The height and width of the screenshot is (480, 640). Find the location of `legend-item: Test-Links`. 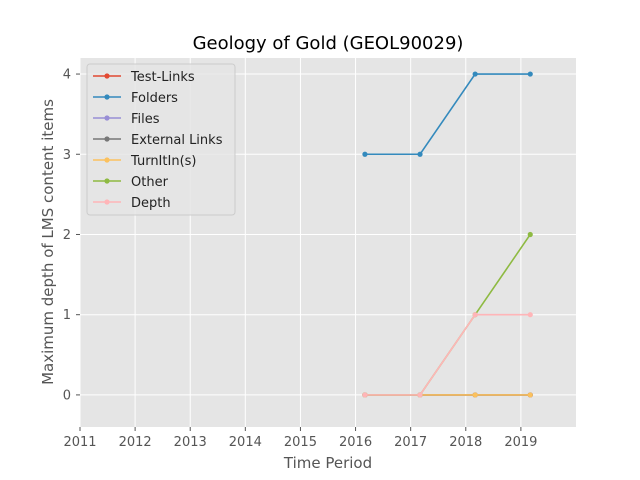

legend-item: Test-Links is located at coordinates (144, 77).